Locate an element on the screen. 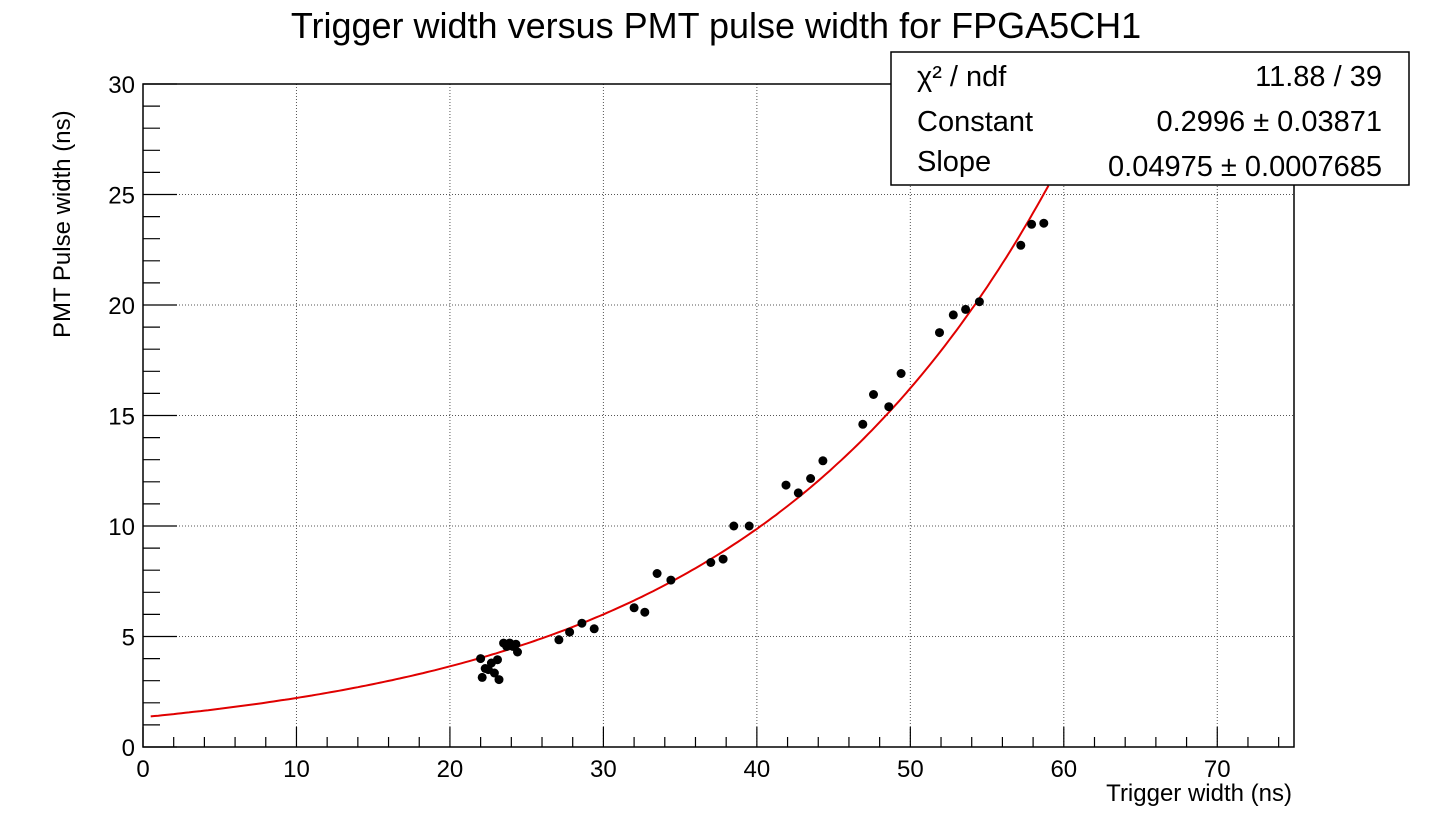  stats-box-frame is located at coordinates (1150, 118).